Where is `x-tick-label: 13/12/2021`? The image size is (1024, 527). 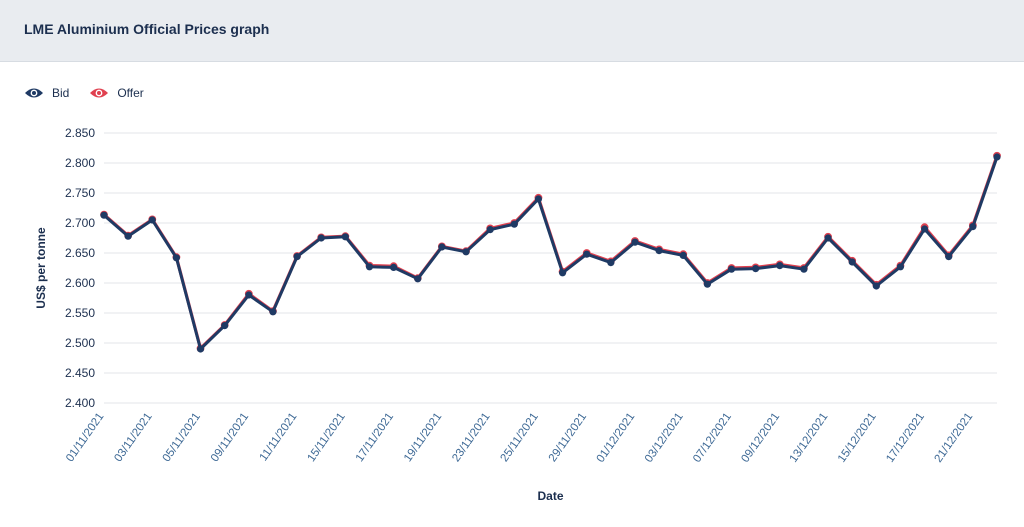 x-tick-label: 13/12/2021 is located at coordinates (809, 438).